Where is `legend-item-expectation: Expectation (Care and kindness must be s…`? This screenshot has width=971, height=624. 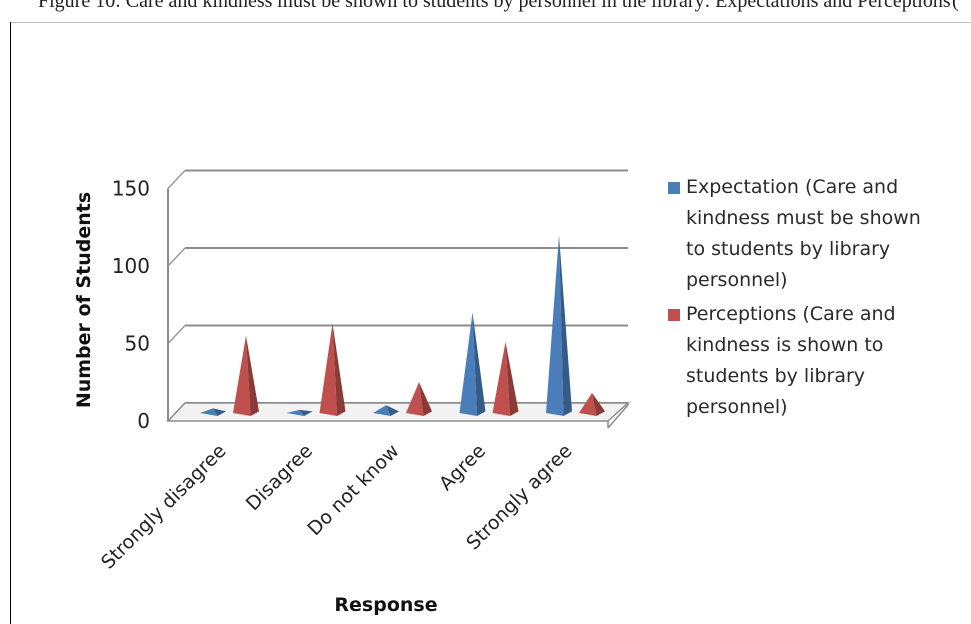
legend-item-expectation: Expectation (Care and kindness must be s… is located at coordinates (816, 234).